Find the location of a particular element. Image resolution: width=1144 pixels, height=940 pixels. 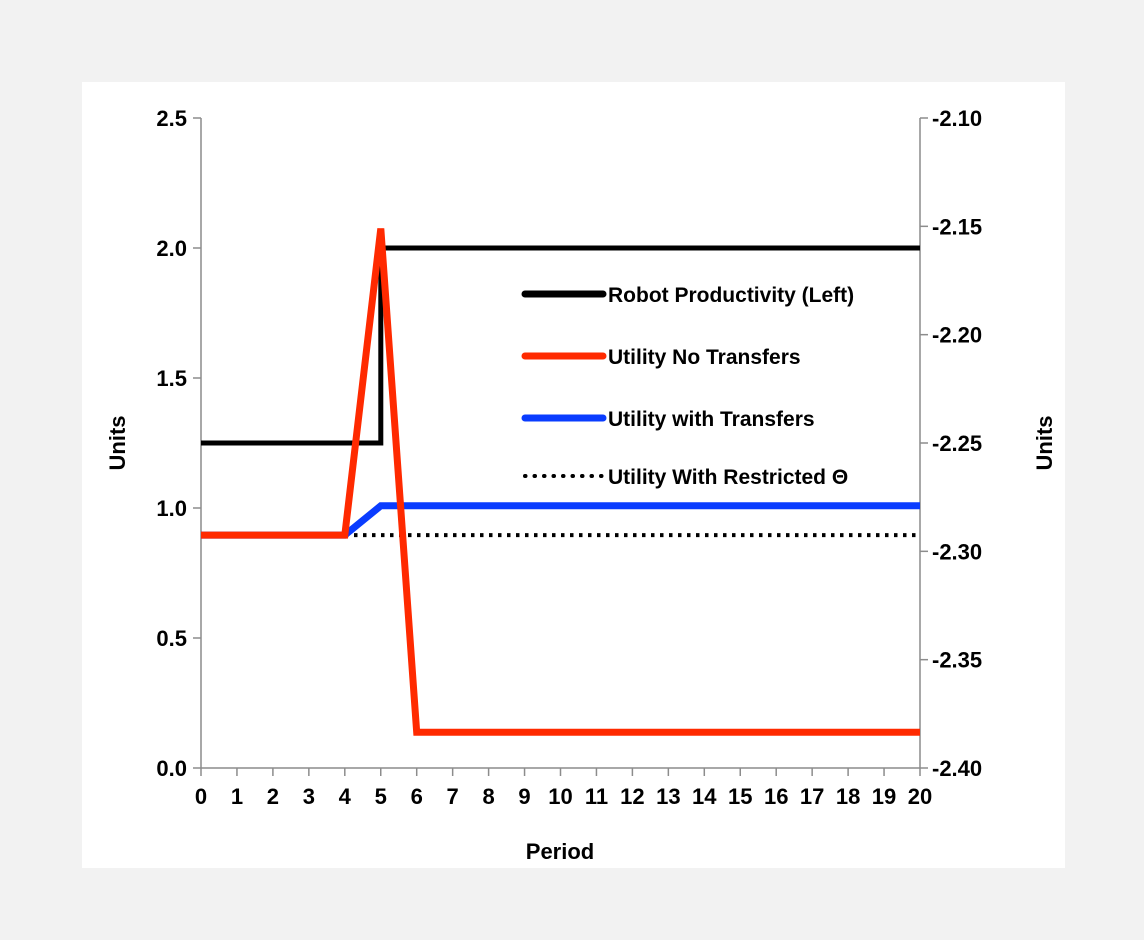

x-tick-label: 14 is located at coordinates (704, 796).